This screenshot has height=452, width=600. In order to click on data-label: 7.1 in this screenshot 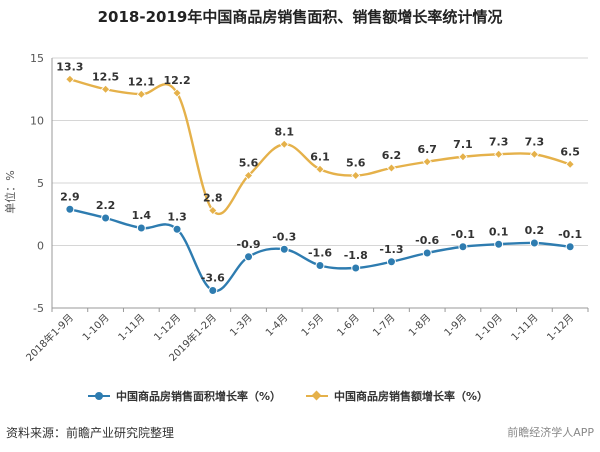, I will do `click(463, 144)`.